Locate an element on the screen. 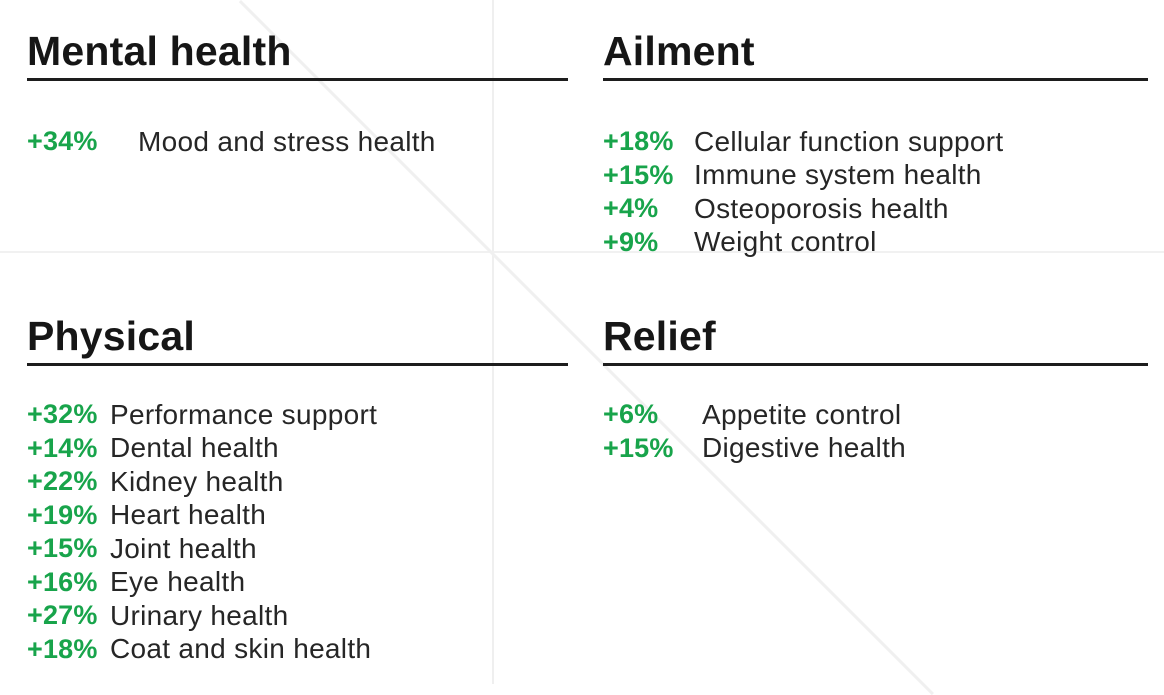  stat-row: +16% Eye health is located at coordinates (297, 583).